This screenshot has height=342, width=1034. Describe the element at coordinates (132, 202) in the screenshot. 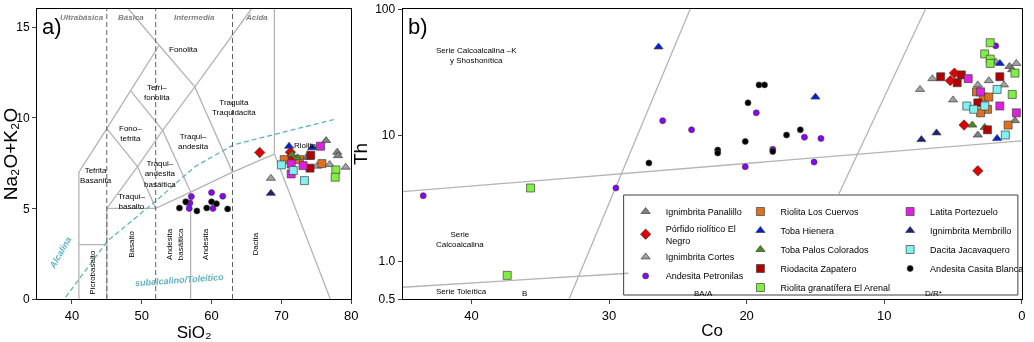

I see `annotation: Traqui– basalto` at that location.